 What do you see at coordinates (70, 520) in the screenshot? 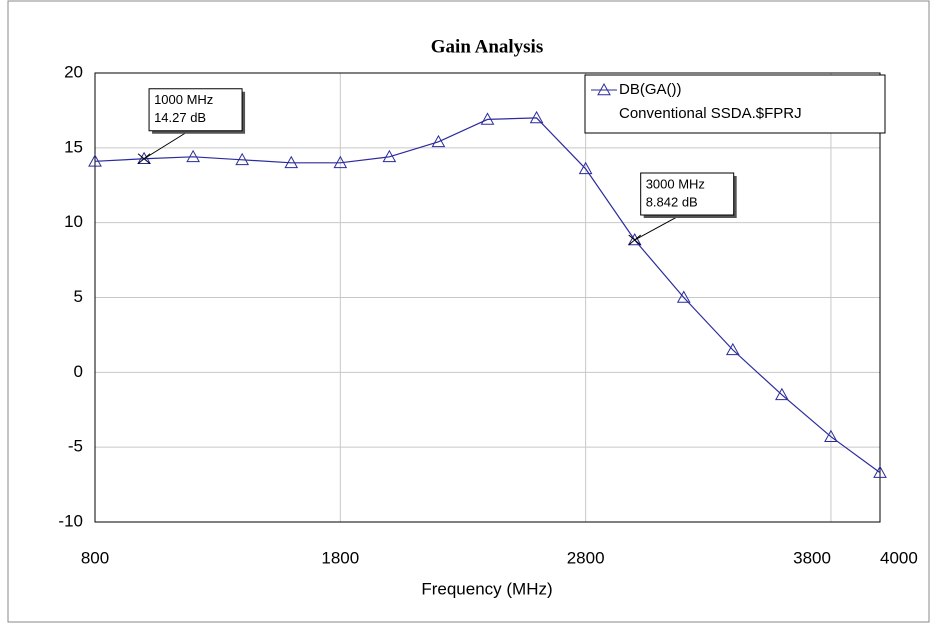
I see `y-tick-label: -10` at bounding box center [70, 520].